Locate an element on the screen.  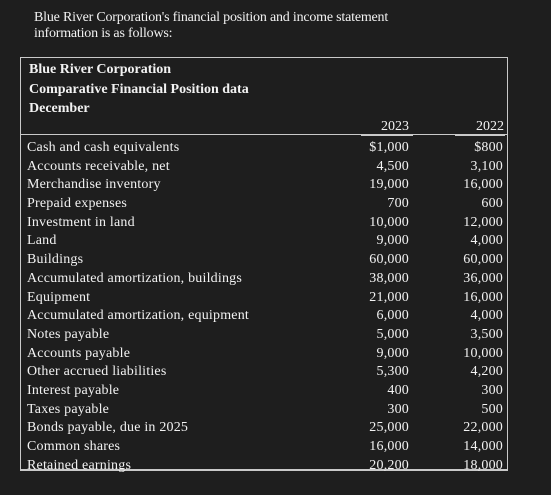
value-2023: 10,000 is located at coordinates (389, 222).